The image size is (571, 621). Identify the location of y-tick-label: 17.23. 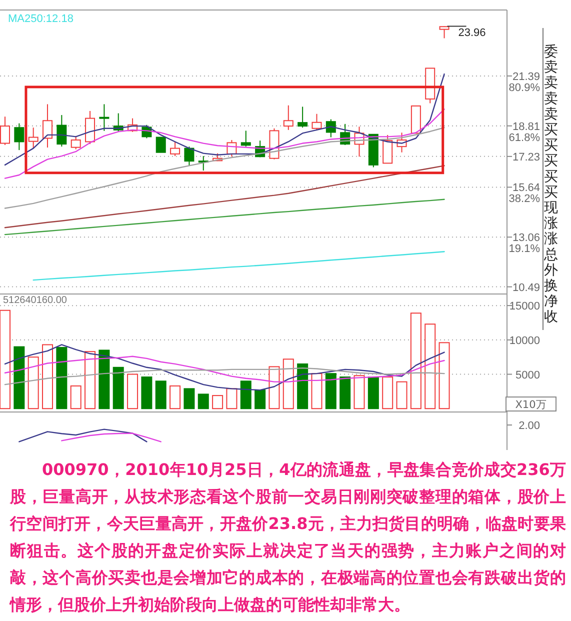
(526, 157).